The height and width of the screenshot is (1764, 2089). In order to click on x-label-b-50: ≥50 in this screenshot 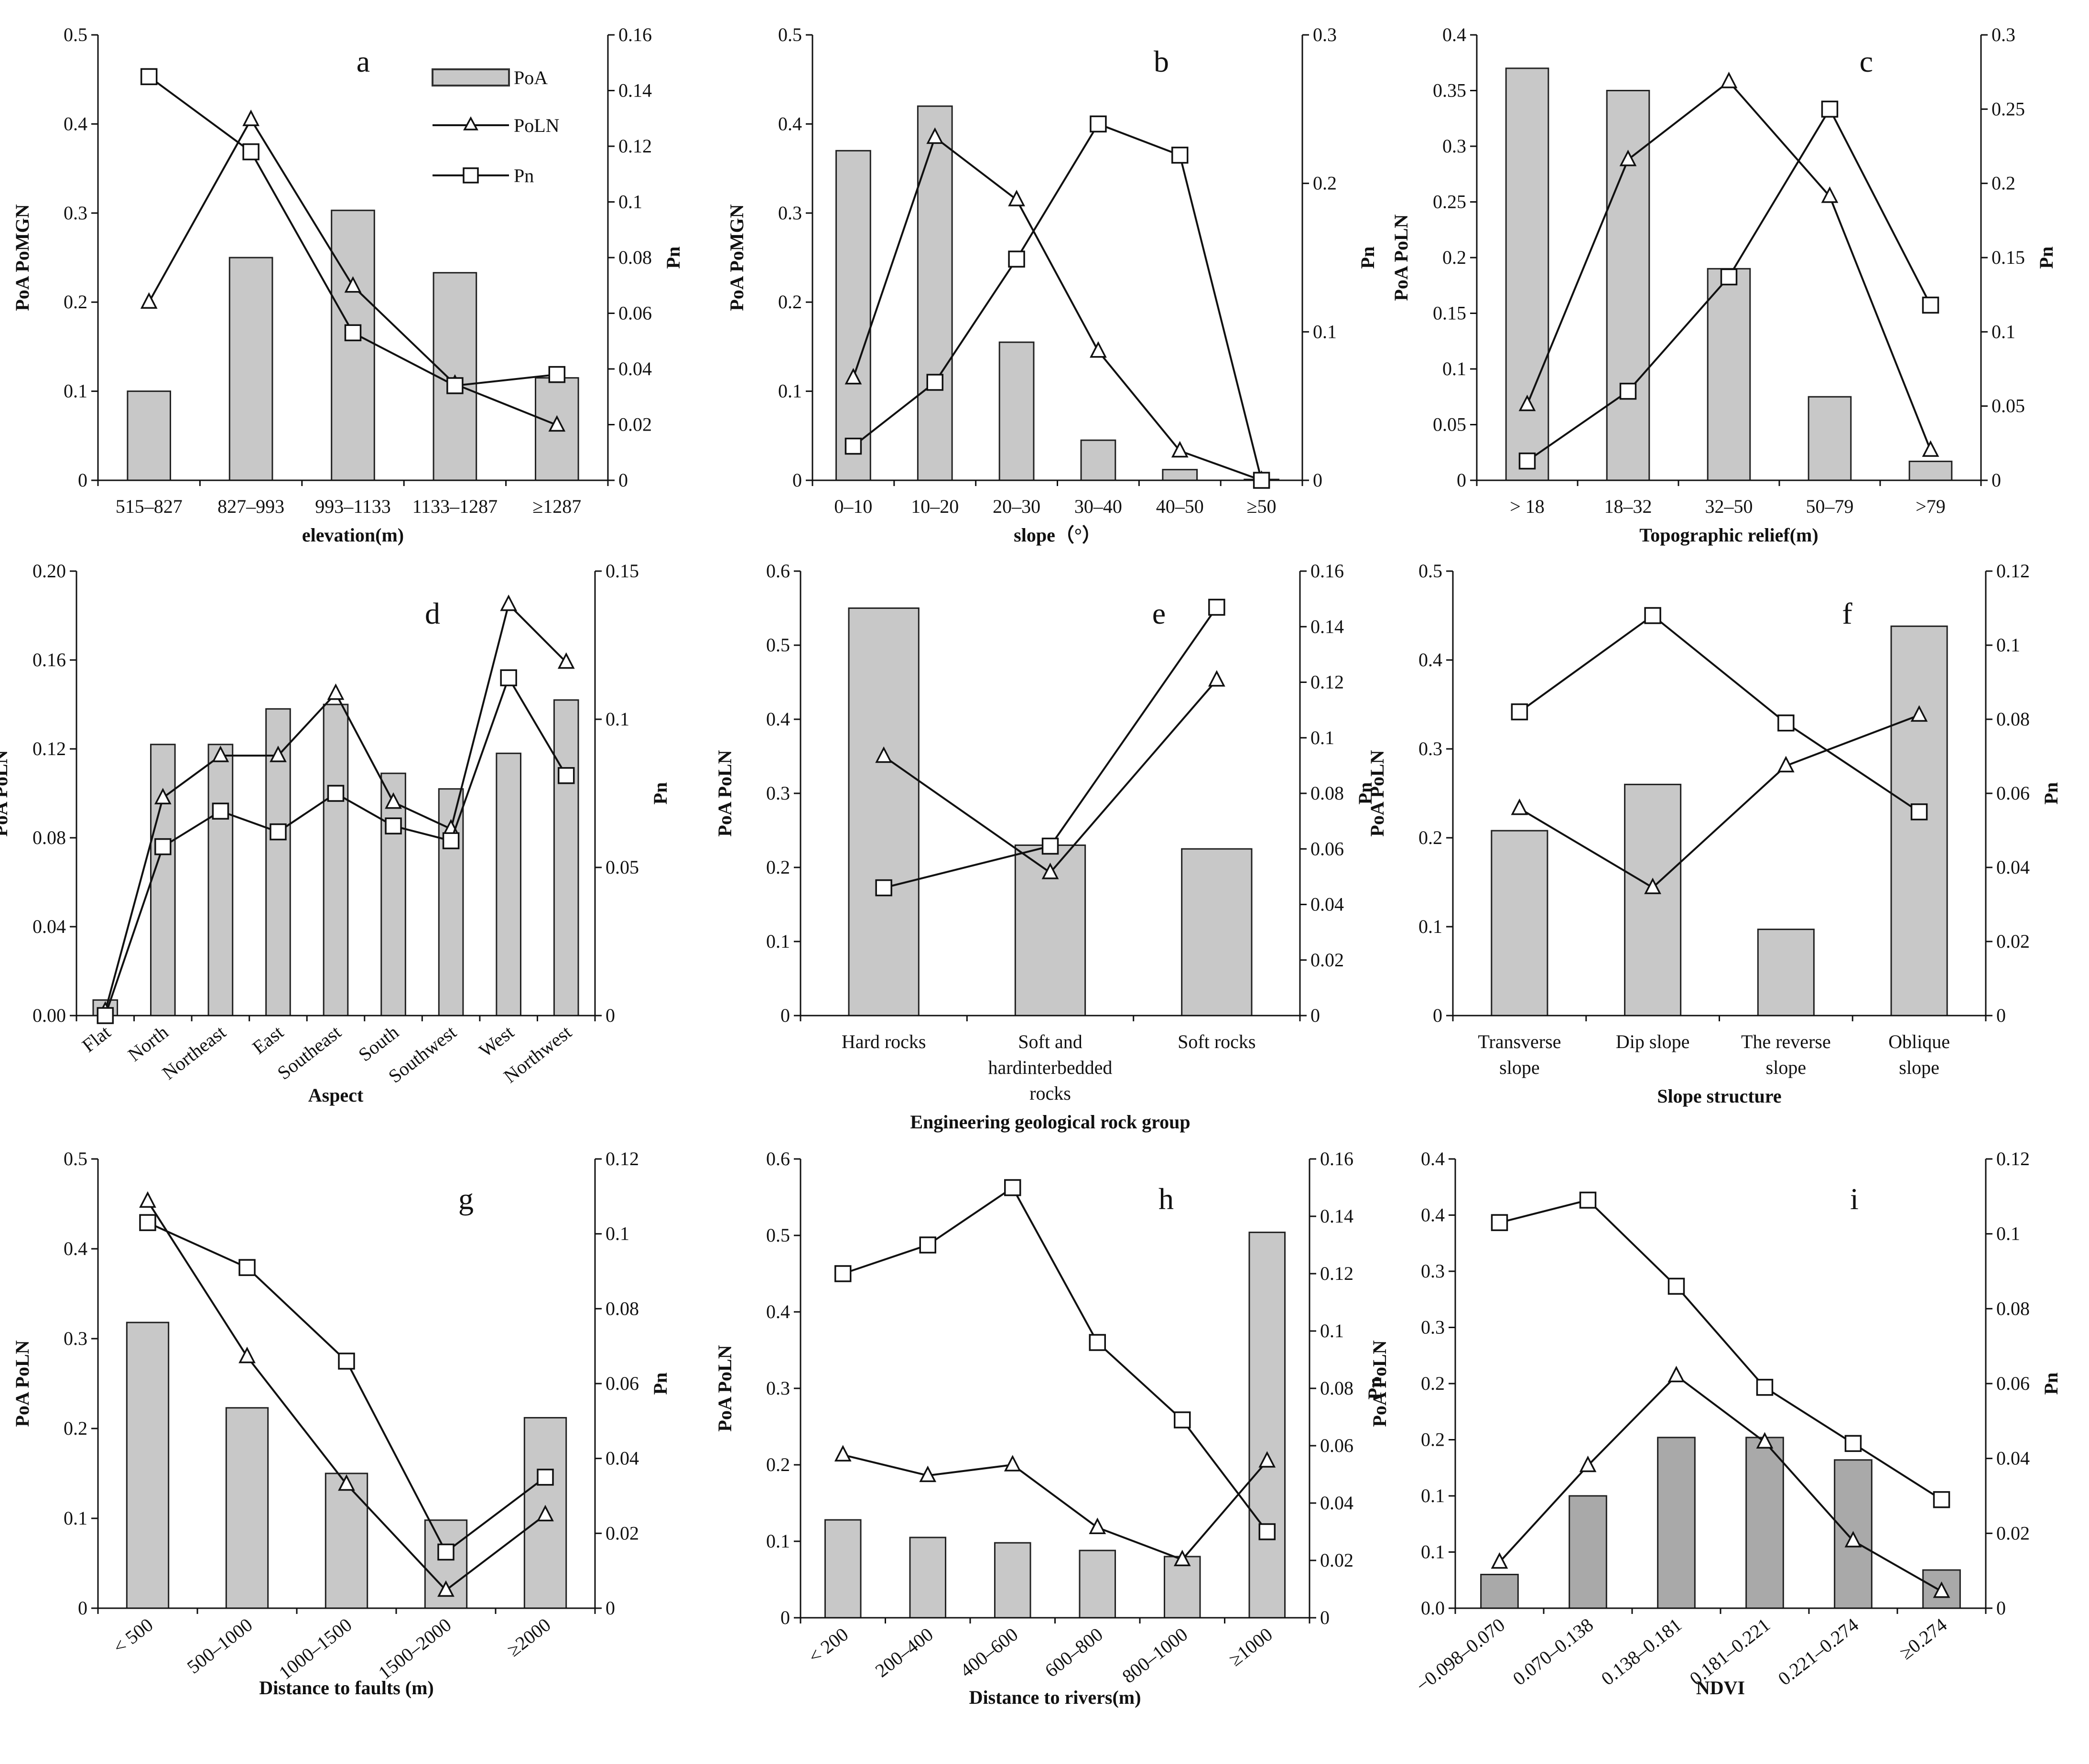, I will do `click(1262, 506)`.